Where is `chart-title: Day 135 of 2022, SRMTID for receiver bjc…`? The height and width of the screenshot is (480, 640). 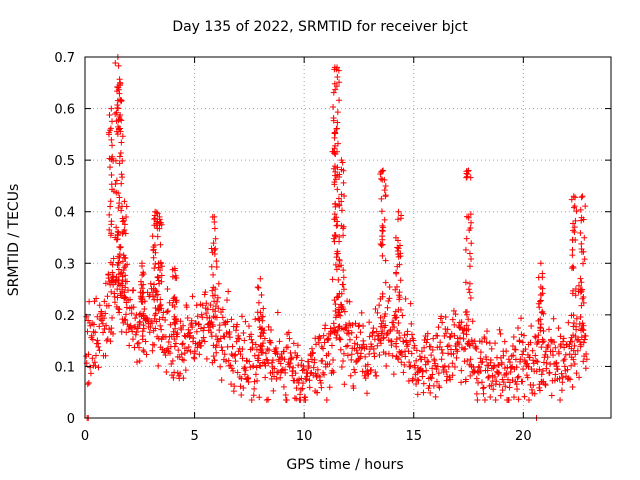 chart-title: Day 135 of 2022, SRMTID for receiver bjc… is located at coordinates (320, 27).